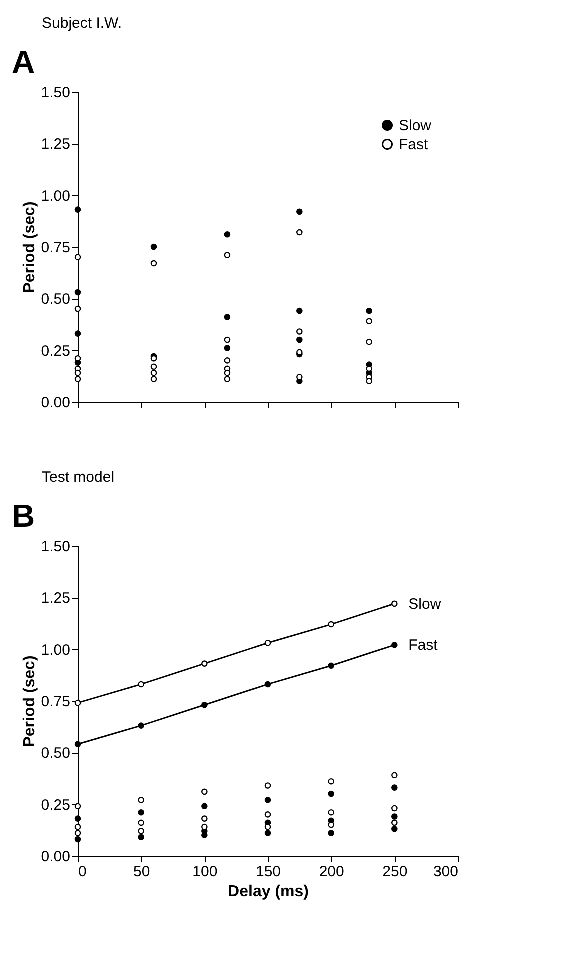 The height and width of the screenshot is (958, 571). I want to click on chart-title: Subject I.W., so click(82, 23).